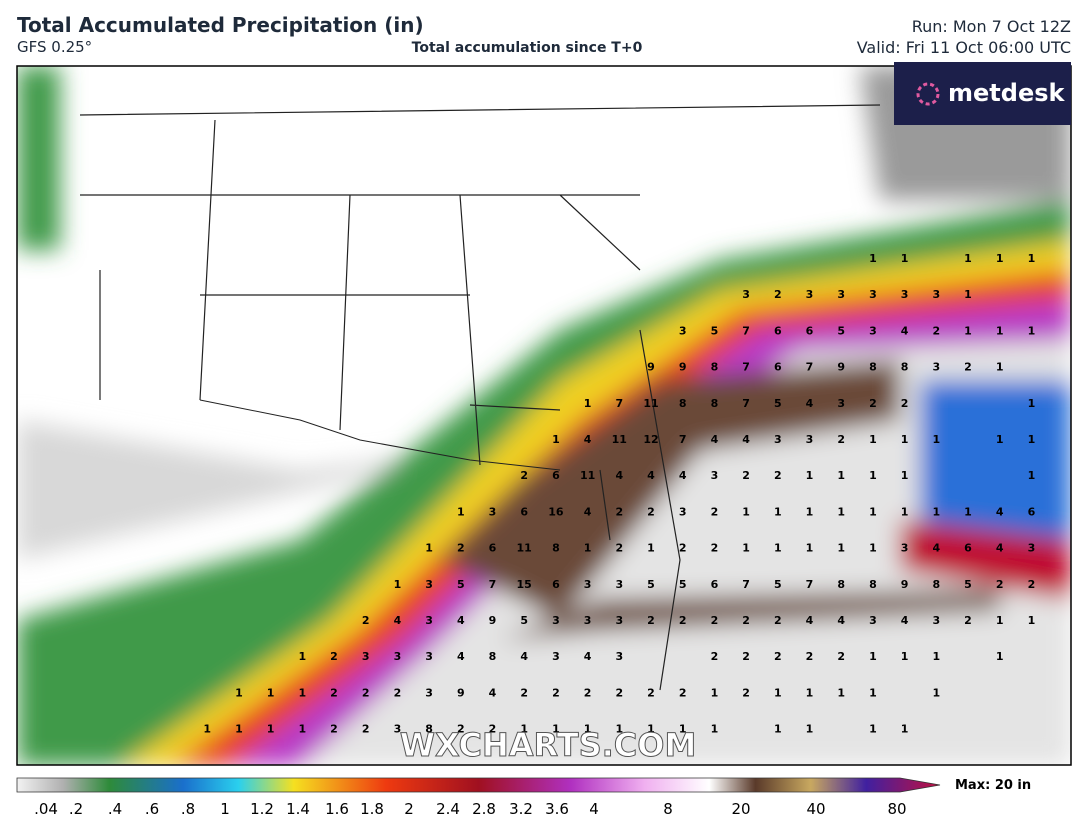  Describe the element at coordinates (225, 809) in the screenshot. I see `colorbar-label: 1` at that location.